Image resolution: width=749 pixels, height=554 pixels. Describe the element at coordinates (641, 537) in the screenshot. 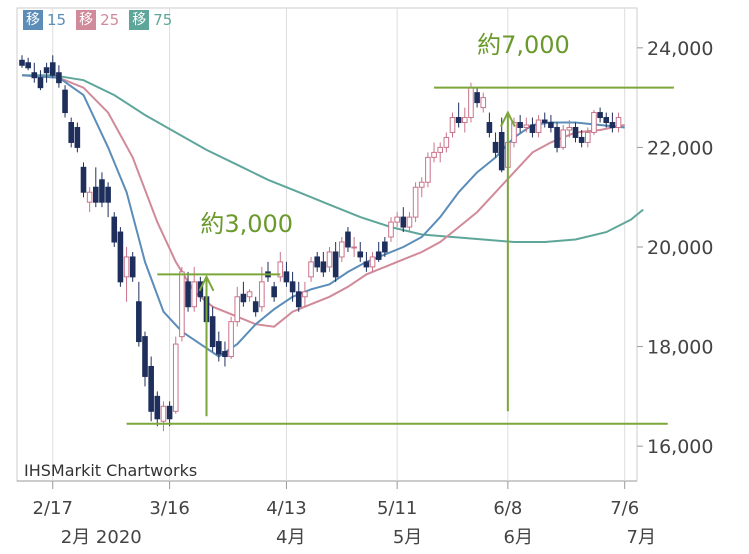

I see `month-label: 7月` at that location.